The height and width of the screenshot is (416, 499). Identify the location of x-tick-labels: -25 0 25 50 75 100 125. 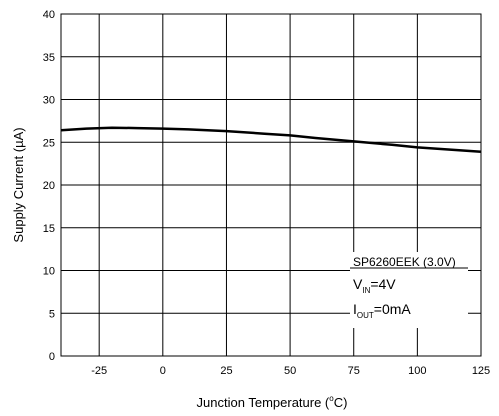
(290, 371).